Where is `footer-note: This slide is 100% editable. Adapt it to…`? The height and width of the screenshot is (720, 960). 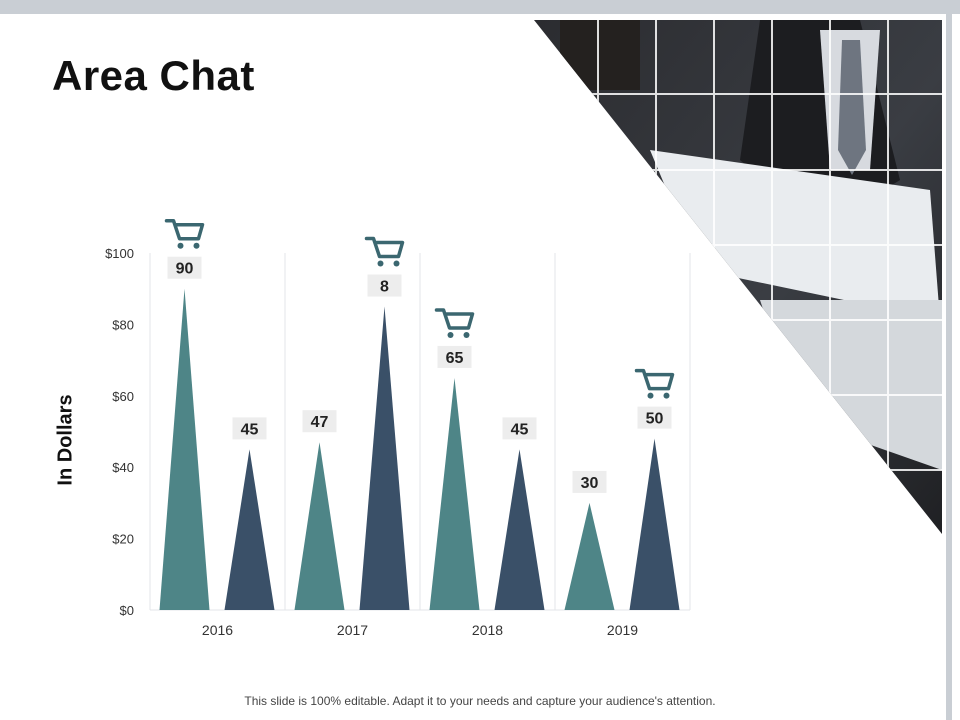 footer-note: This slide is 100% editable. Adapt it to… is located at coordinates (480, 701).